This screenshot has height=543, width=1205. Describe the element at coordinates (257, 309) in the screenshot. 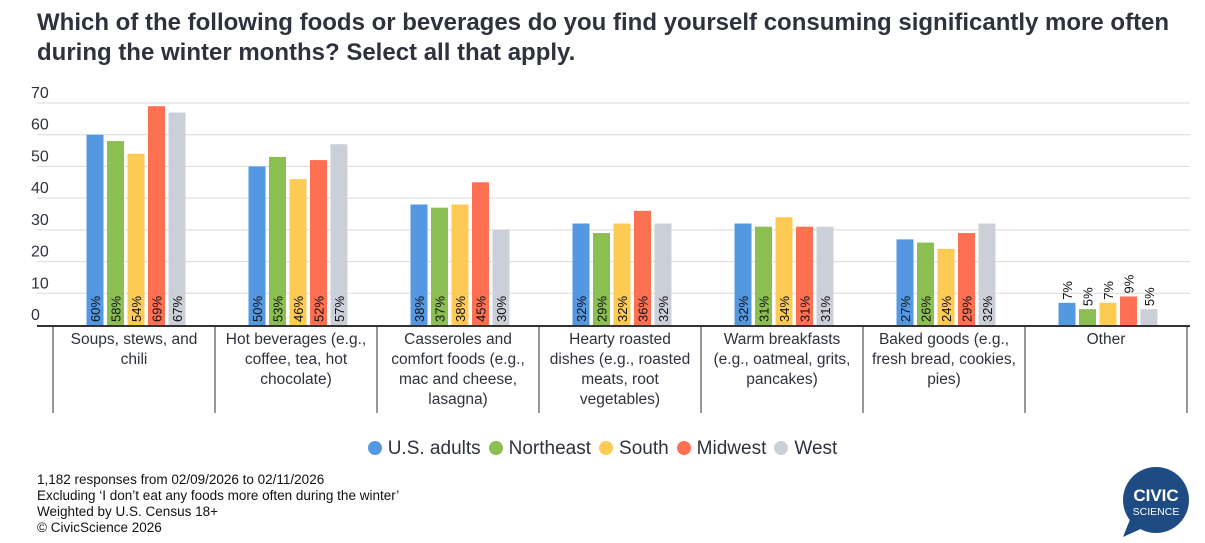

I see `data-label: 50%` at that location.